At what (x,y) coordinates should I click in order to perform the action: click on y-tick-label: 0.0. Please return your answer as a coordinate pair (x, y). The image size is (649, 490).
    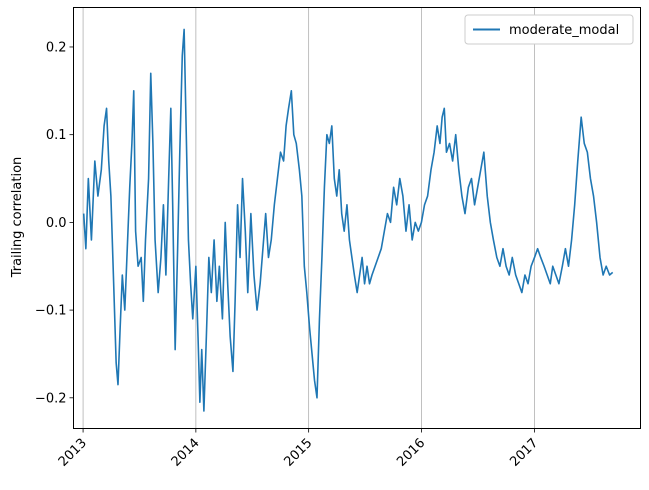
    Looking at the image, I should click on (56, 223).